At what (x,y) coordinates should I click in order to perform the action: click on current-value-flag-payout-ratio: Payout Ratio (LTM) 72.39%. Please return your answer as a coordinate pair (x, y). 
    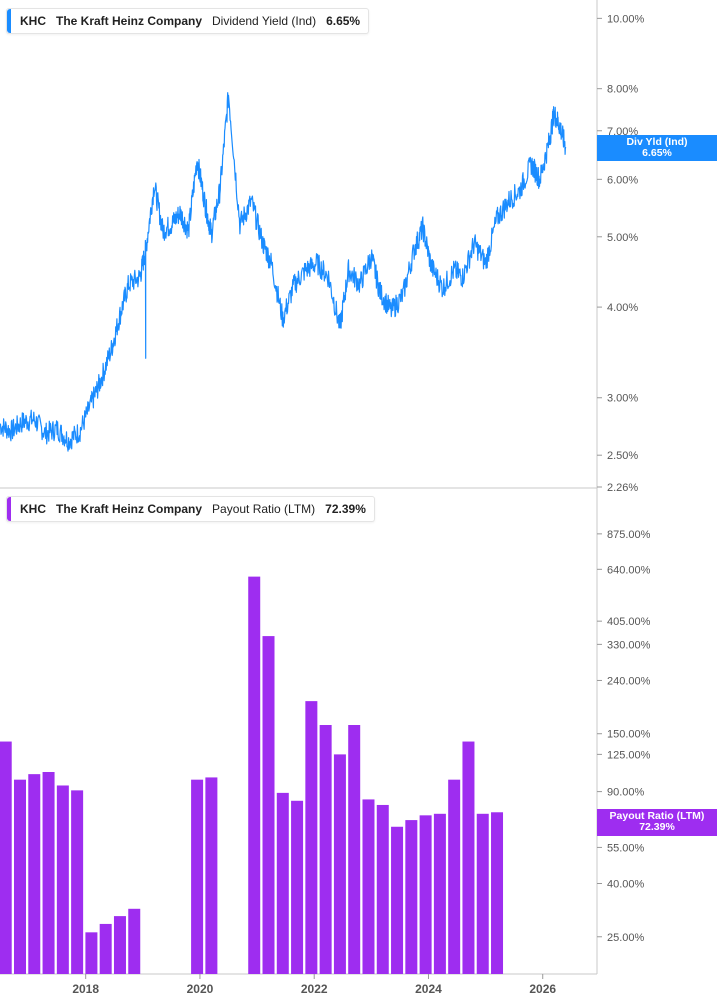
    Looking at the image, I should click on (657, 822).